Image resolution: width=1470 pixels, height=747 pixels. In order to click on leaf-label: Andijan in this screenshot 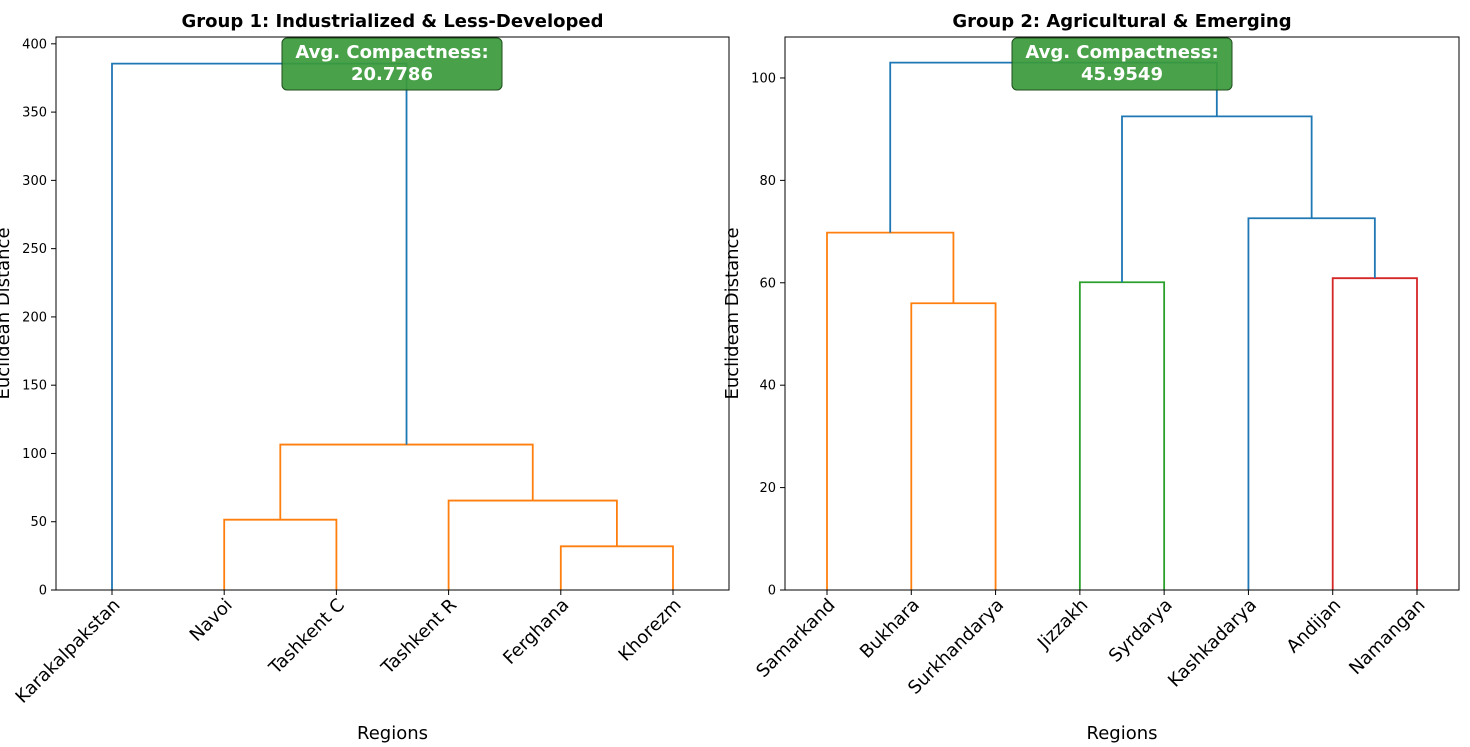, I will do `click(1314, 626)`.